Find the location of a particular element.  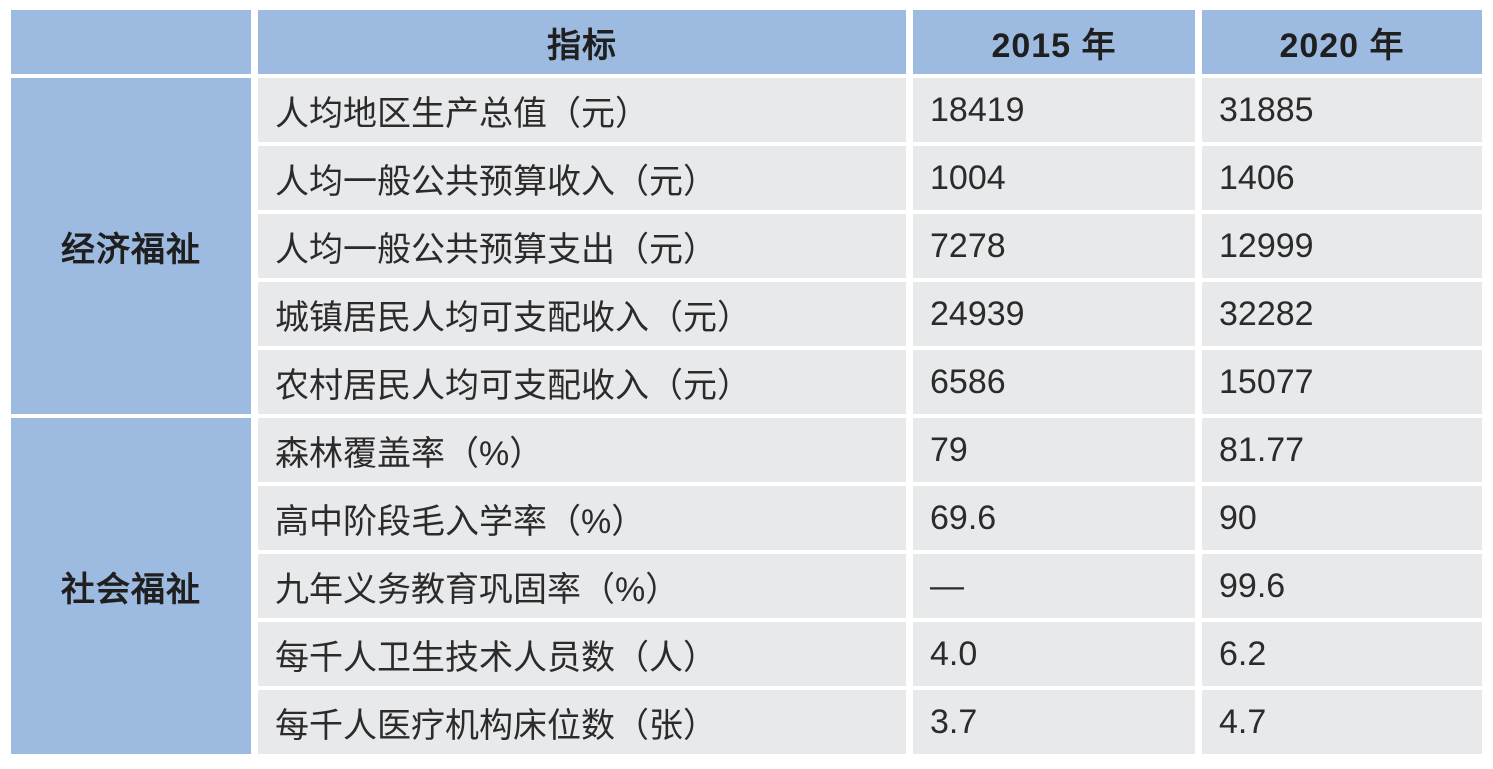

value-2020-cell: 99.6 is located at coordinates (1342, 586).